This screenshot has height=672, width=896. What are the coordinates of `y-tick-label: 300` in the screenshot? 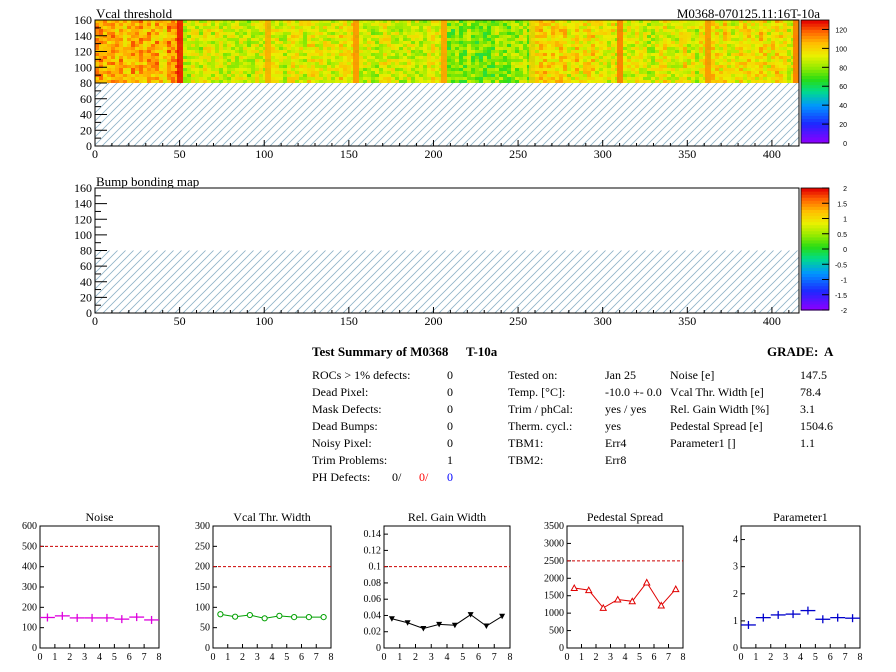 It's located at (29, 587).